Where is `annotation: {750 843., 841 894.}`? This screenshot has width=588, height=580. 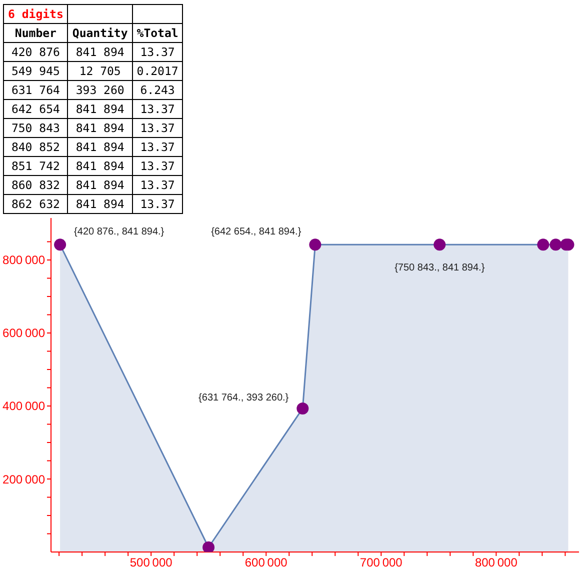 annotation: {750 843., 841 894.} is located at coordinates (440, 268).